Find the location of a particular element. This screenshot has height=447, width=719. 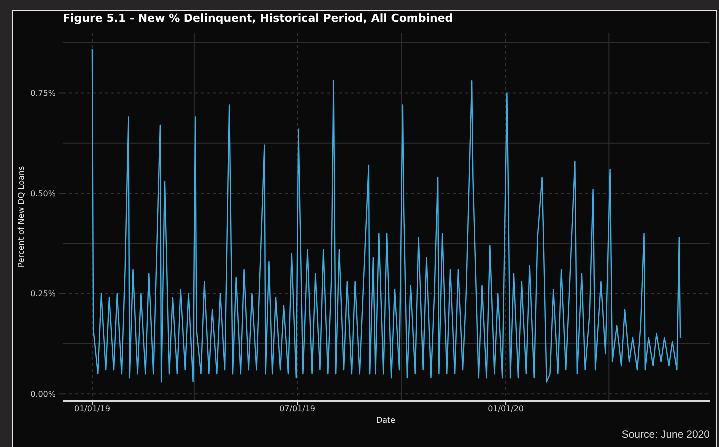

x-tick-label: 01/01/20 is located at coordinates (506, 409).